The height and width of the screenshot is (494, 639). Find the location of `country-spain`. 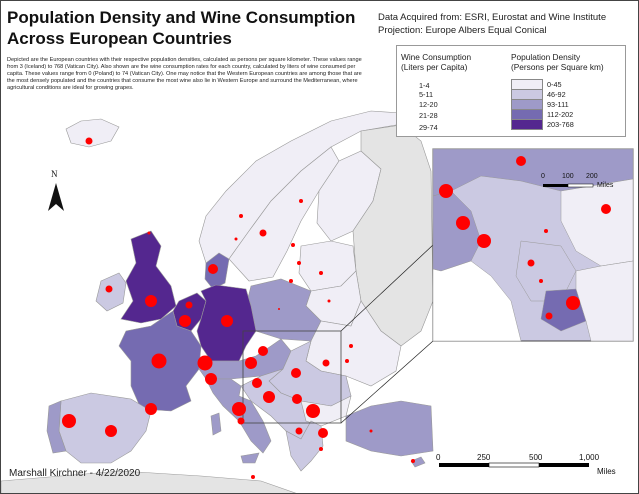

country-spain is located at coordinates (105, 428).